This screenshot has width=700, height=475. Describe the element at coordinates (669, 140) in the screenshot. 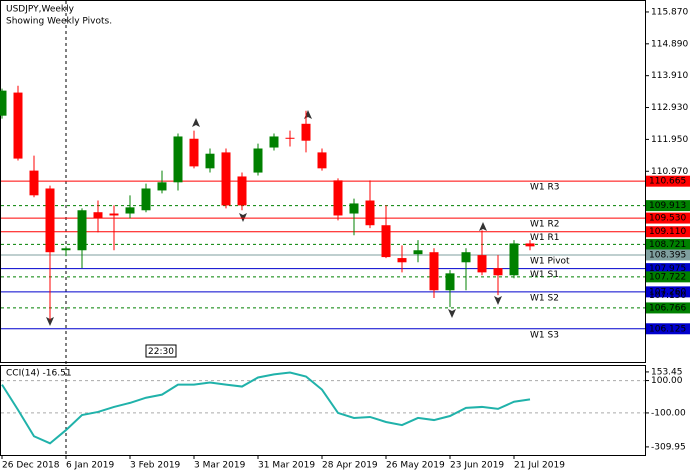

I see `y-tick-label: 111.950` at that location.